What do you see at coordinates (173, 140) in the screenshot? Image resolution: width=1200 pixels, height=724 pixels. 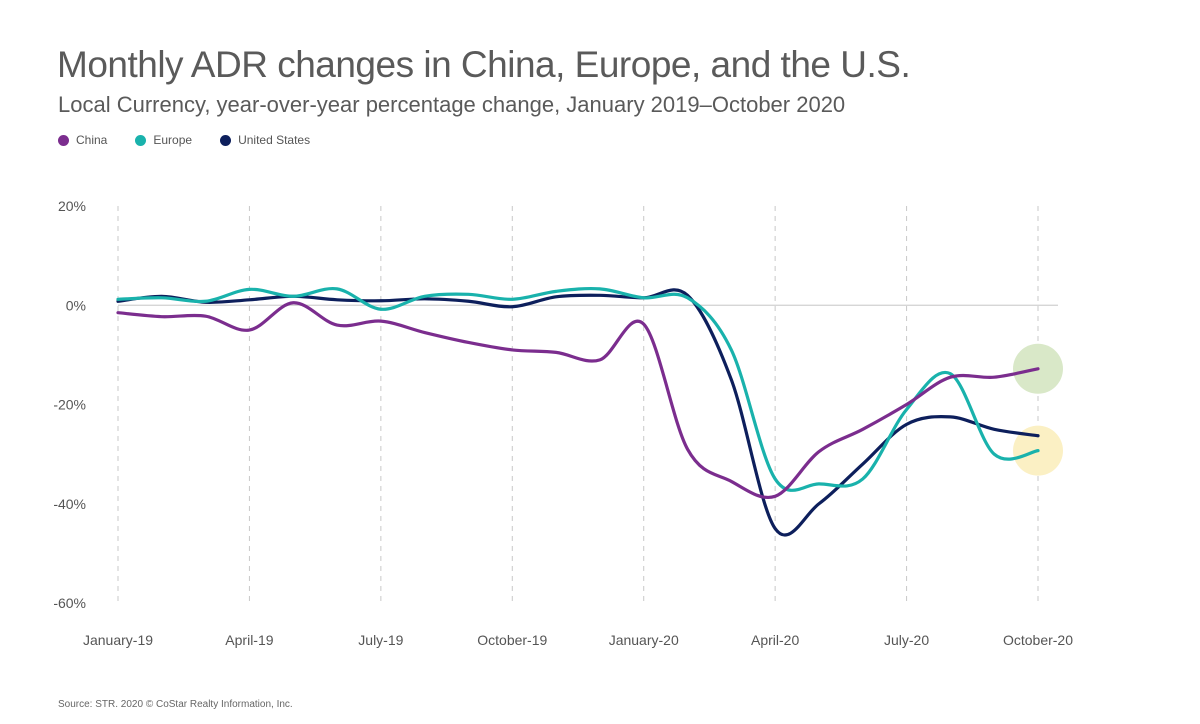 I see `legend-label-europe: Europe` at bounding box center [173, 140].